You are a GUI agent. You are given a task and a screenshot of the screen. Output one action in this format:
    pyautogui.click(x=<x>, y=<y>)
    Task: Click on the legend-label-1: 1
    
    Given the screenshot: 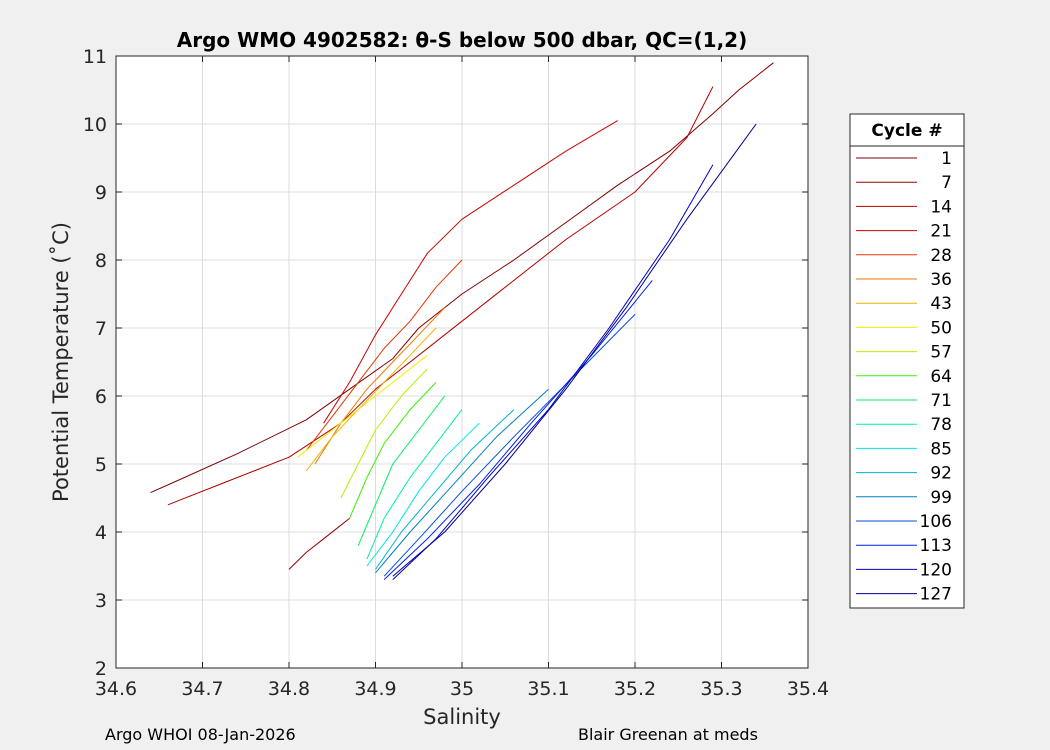 What is the action you would take?
    pyautogui.click(x=946, y=159)
    